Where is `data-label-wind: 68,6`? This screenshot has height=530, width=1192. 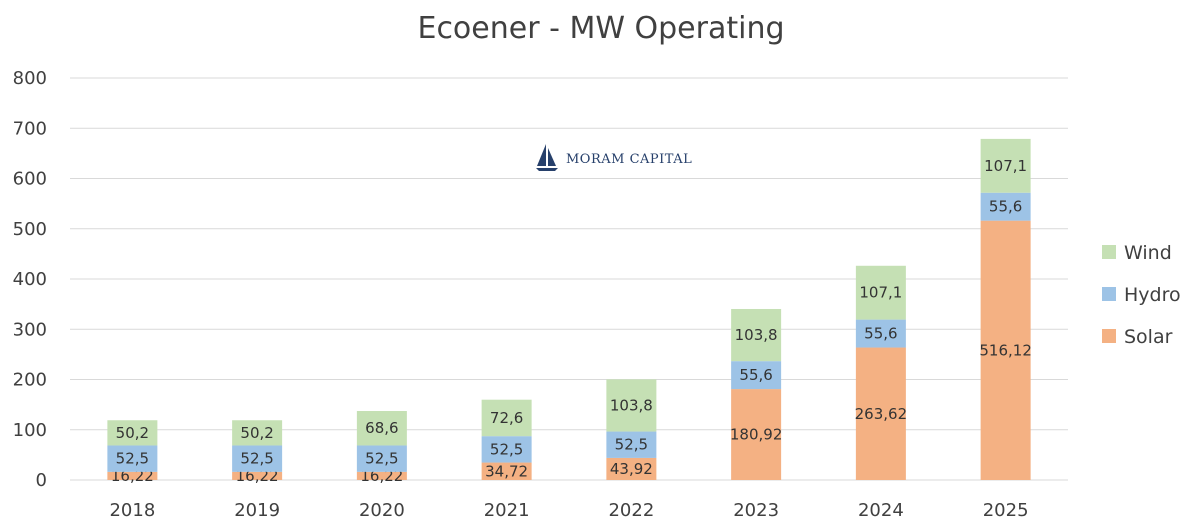
data-label-wind: 68,6 is located at coordinates (381, 428).